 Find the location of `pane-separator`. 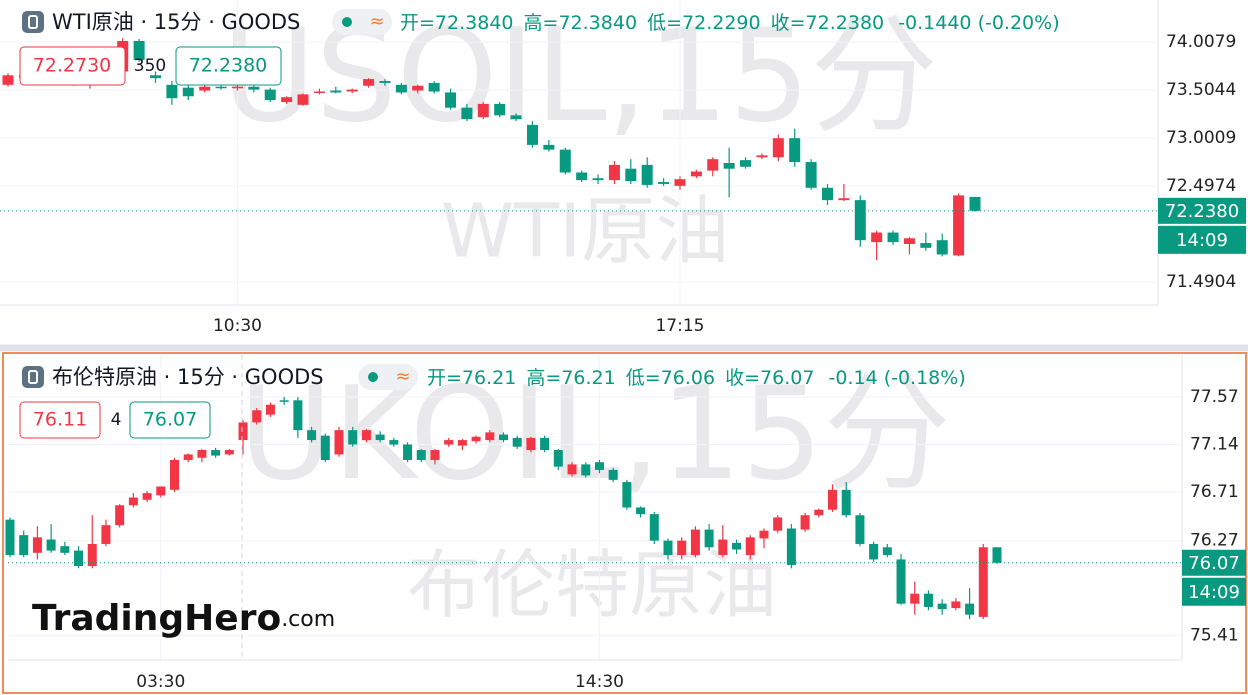

pane-separator is located at coordinates (624, 348).